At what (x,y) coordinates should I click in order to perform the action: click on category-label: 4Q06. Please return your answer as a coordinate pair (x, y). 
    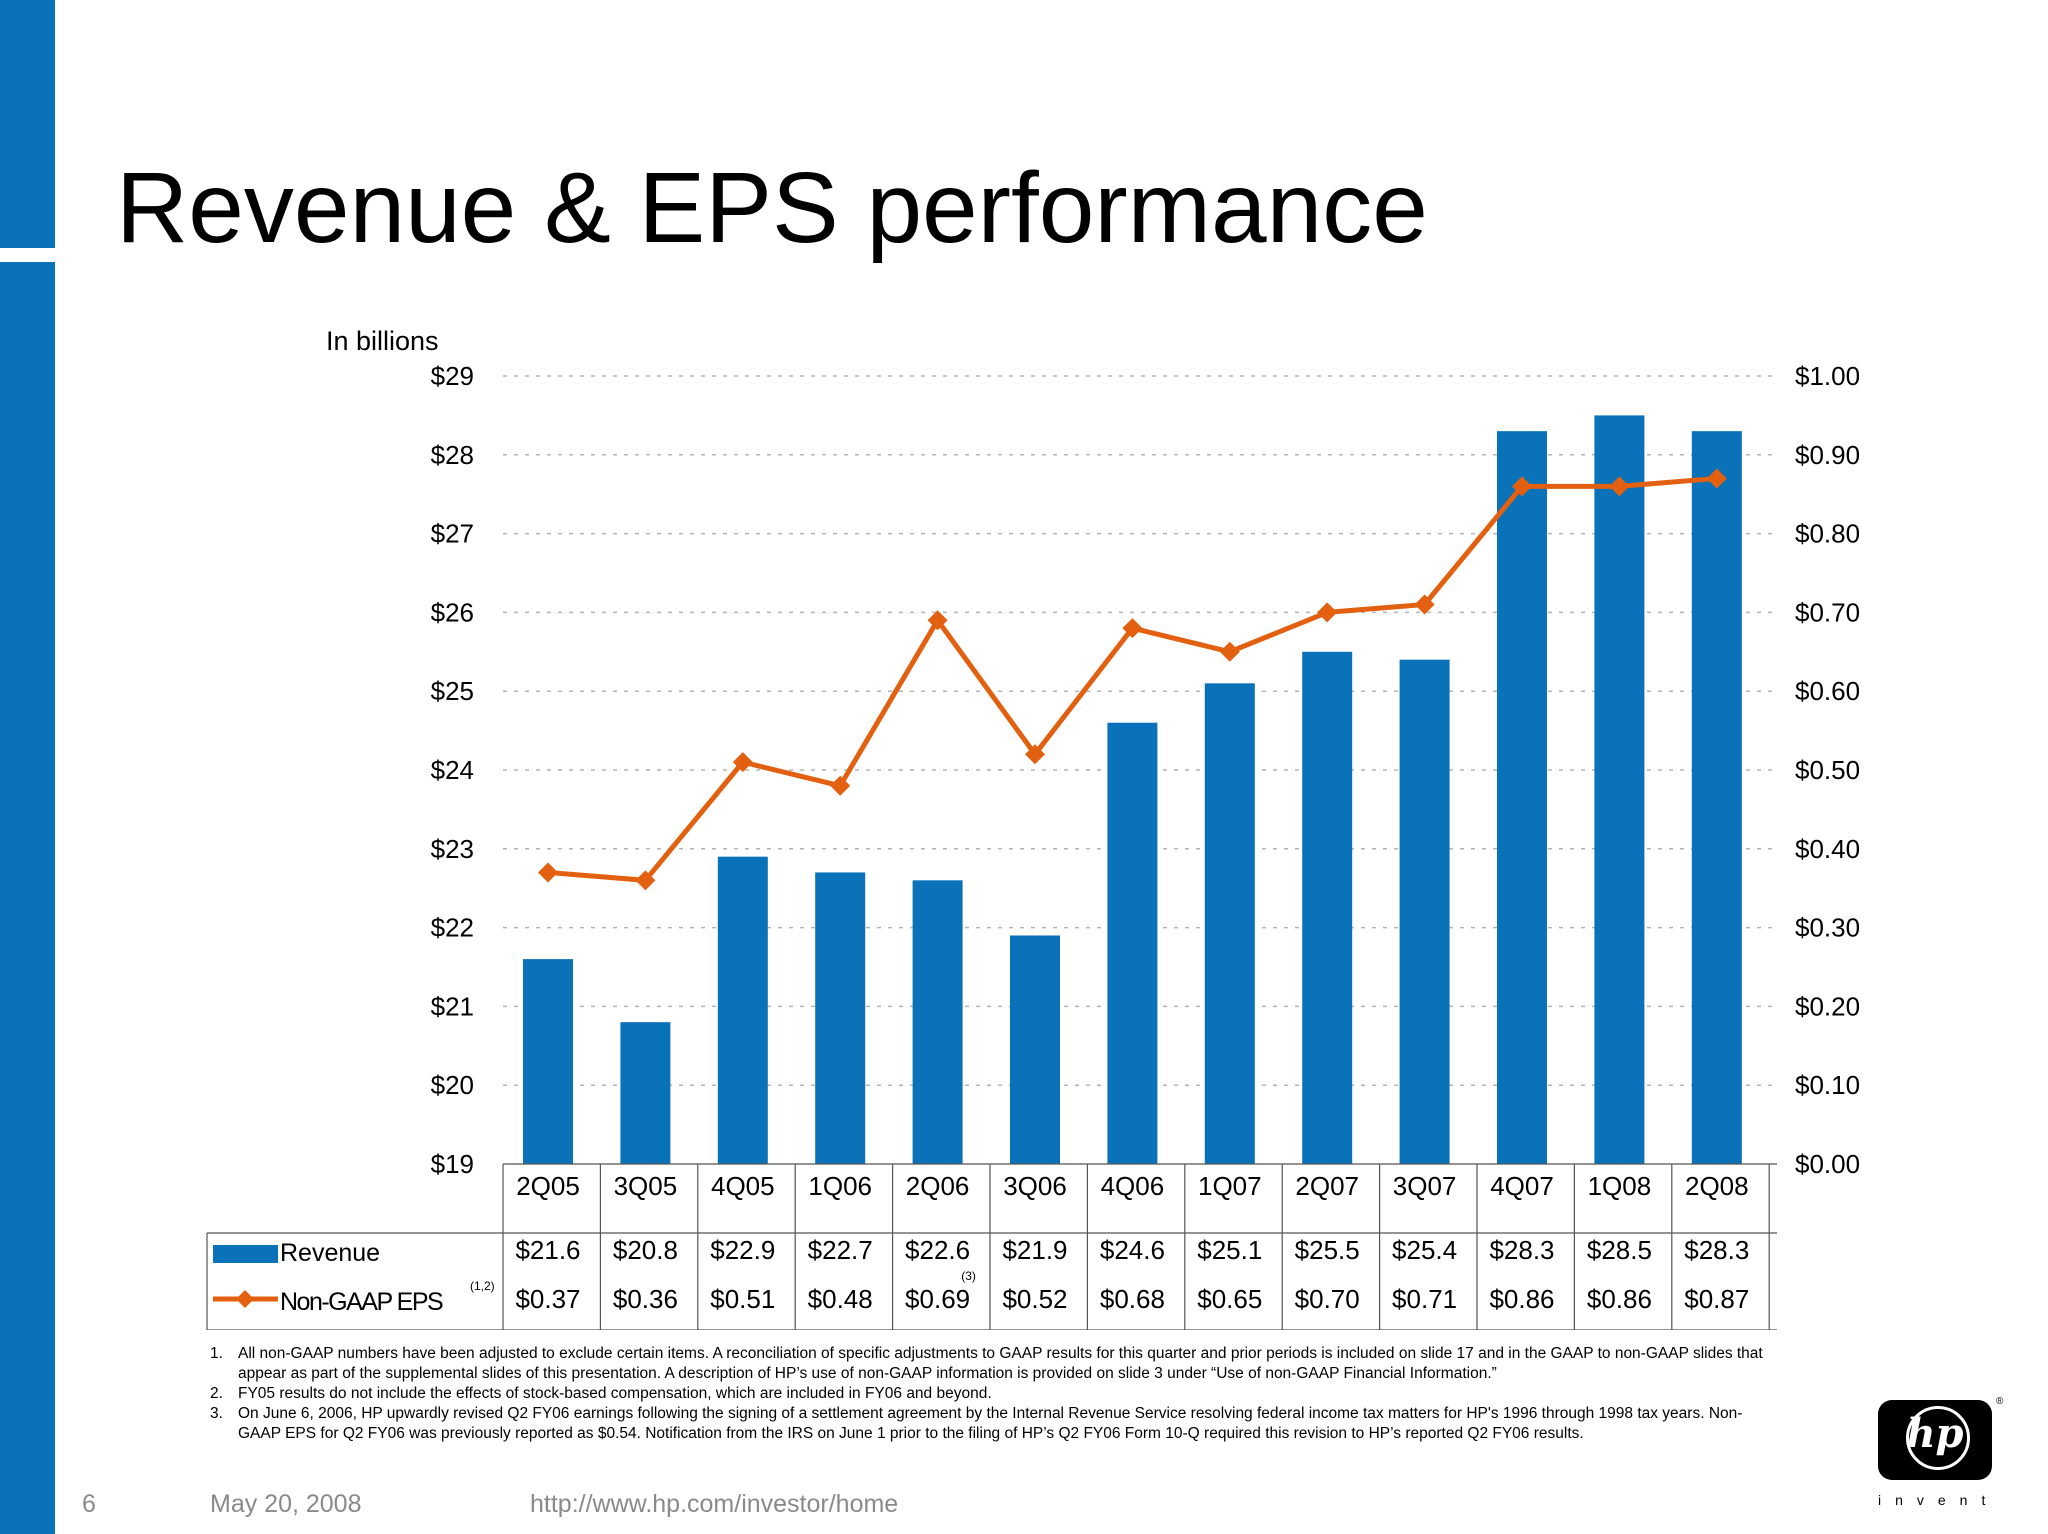
    Looking at the image, I should click on (1133, 1186).